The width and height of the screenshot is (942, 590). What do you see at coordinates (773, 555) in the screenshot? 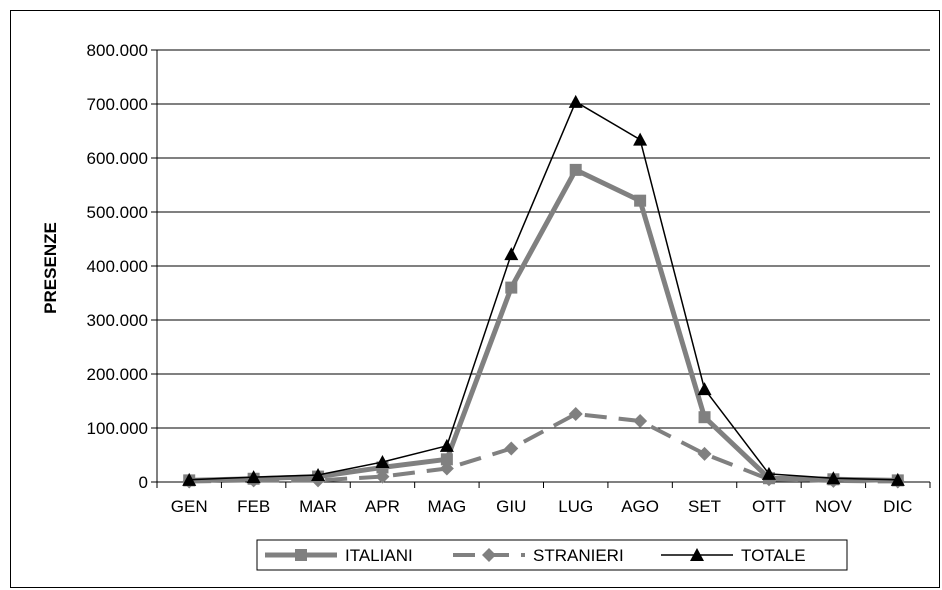
I see `legend-label: TOTALE` at bounding box center [773, 555].